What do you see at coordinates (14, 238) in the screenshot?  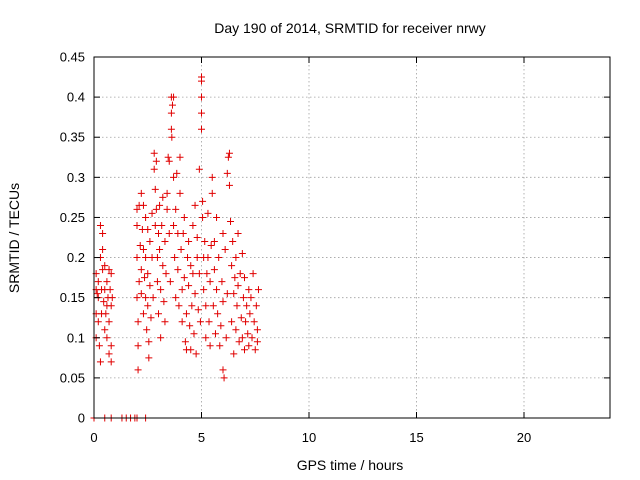 I see `y-axis-title: SRMTID / TECUs` at bounding box center [14, 238].